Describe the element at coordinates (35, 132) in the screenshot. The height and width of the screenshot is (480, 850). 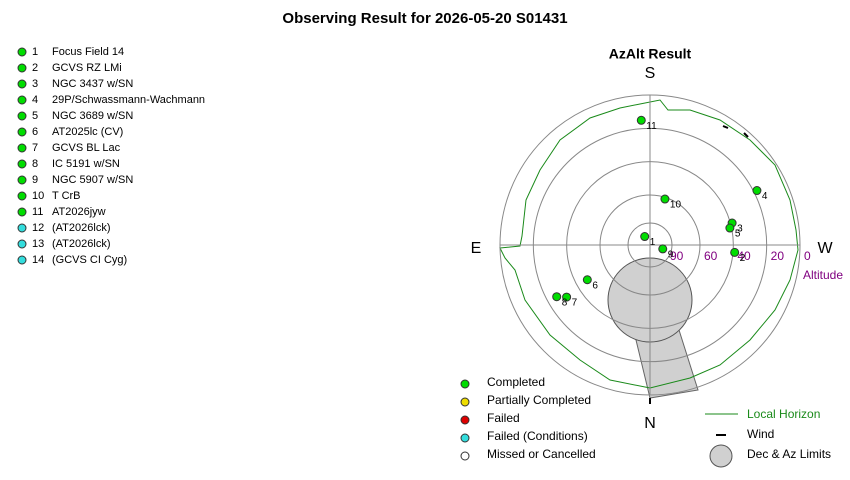
I see `target-number: 6` at that location.